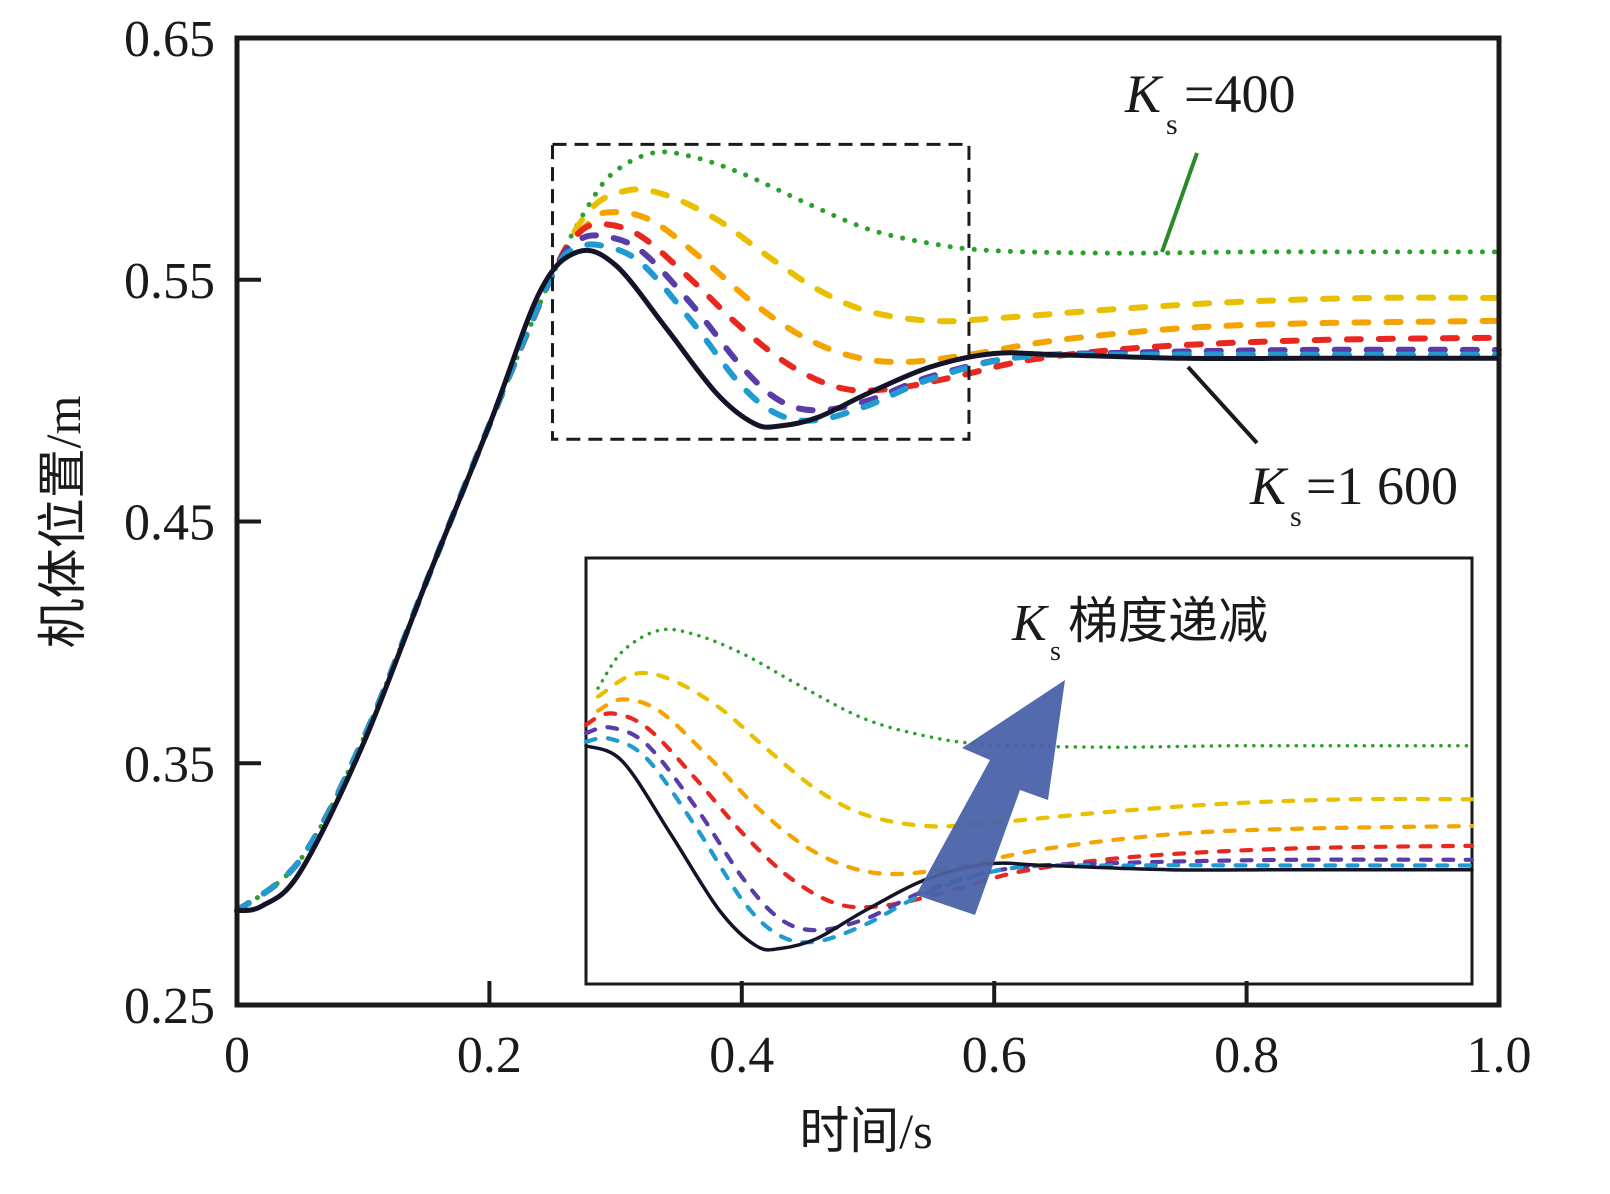  I want to click on y-tick-label: 0.25, so click(169, 1006).